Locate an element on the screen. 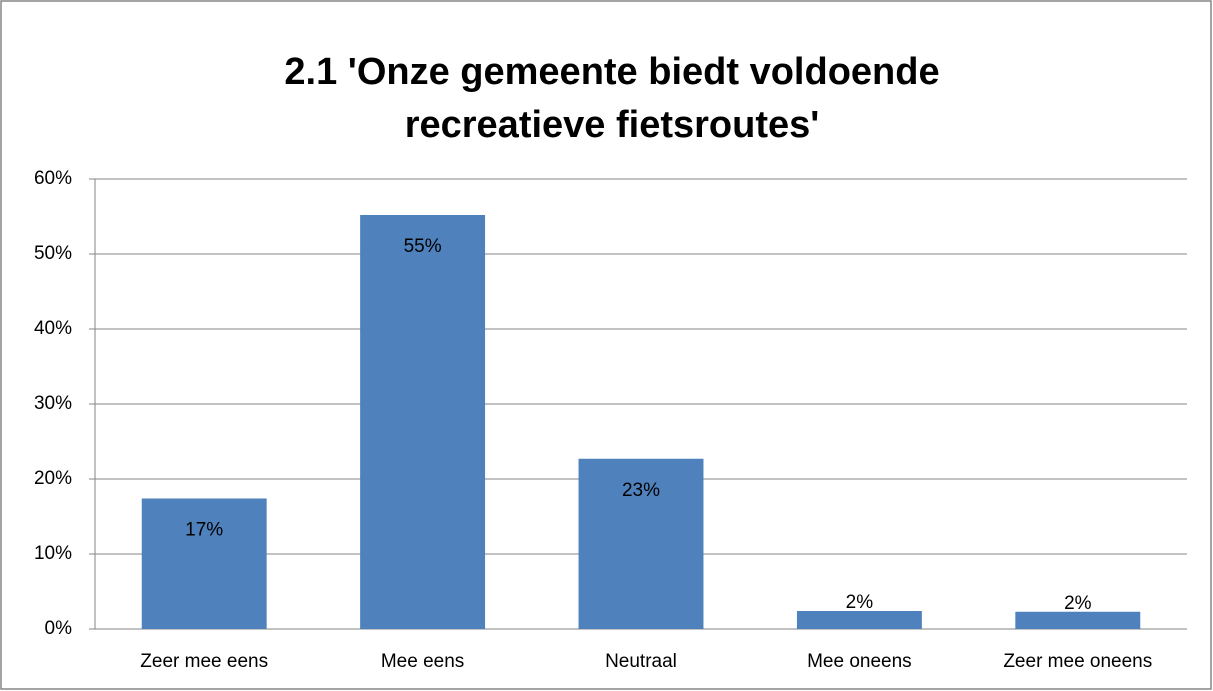 The height and width of the screenshot is (691, 1213). chart-title: 2.1 'Onze gemeente biedt voldoende is located at coordinates (611, 72).